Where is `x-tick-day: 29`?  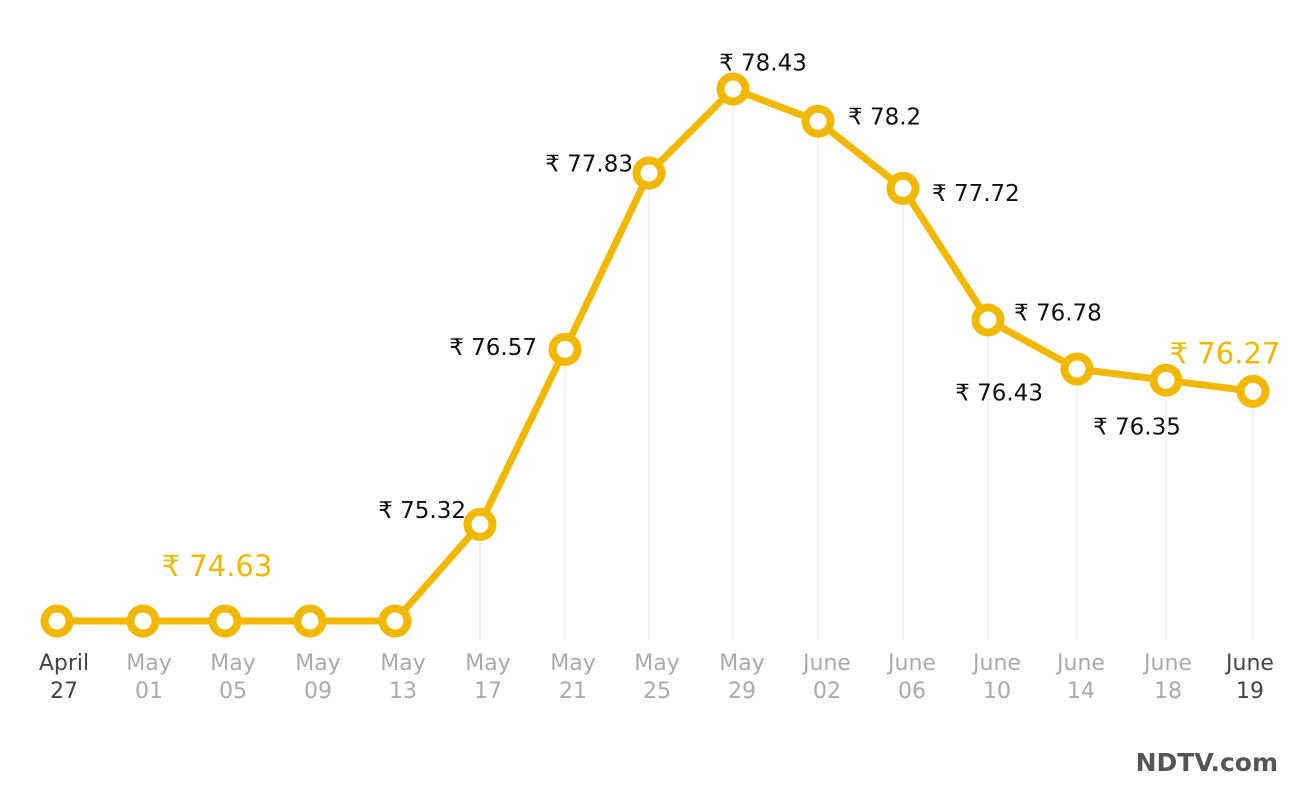 x-tick-day: 29 is located at coordinates (742, 691).